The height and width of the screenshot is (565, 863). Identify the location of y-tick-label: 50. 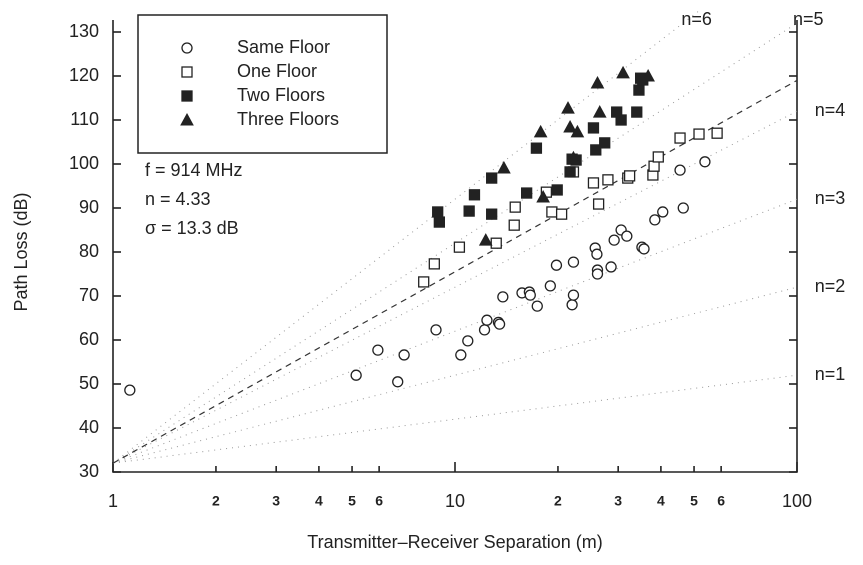
(89, 383).